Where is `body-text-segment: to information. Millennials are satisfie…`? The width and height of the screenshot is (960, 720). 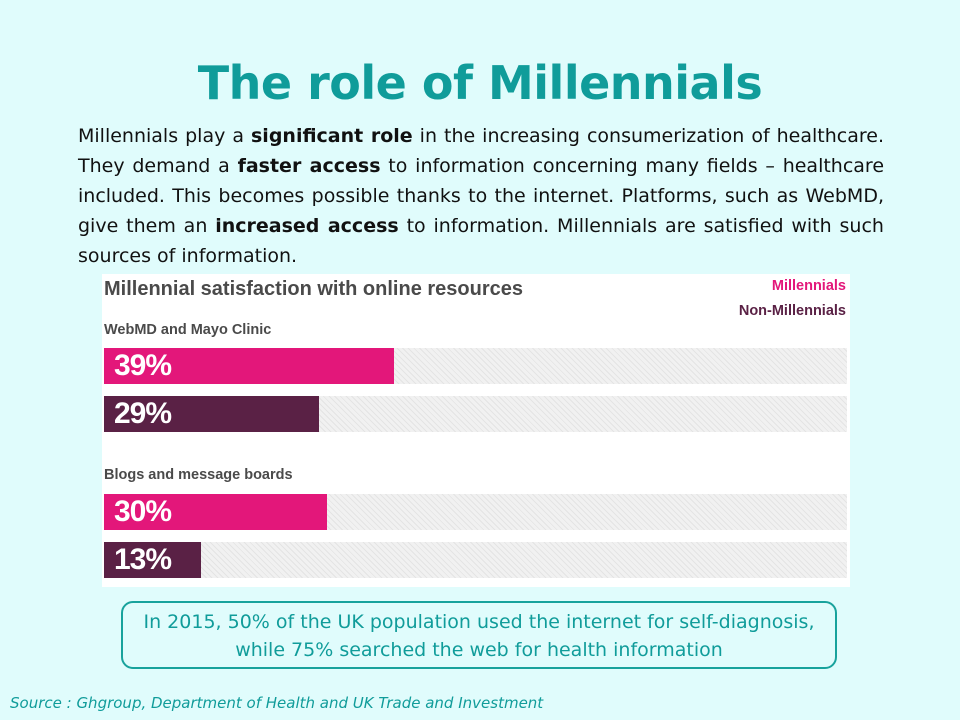 body-text-segment: to information. Millennials are satisfie… is located at coordinates (481, 241).